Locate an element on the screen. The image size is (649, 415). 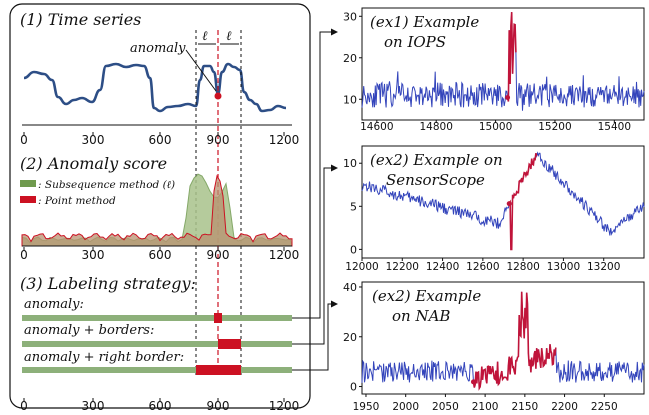
connector-arrows is located at coordinates (314, 201).